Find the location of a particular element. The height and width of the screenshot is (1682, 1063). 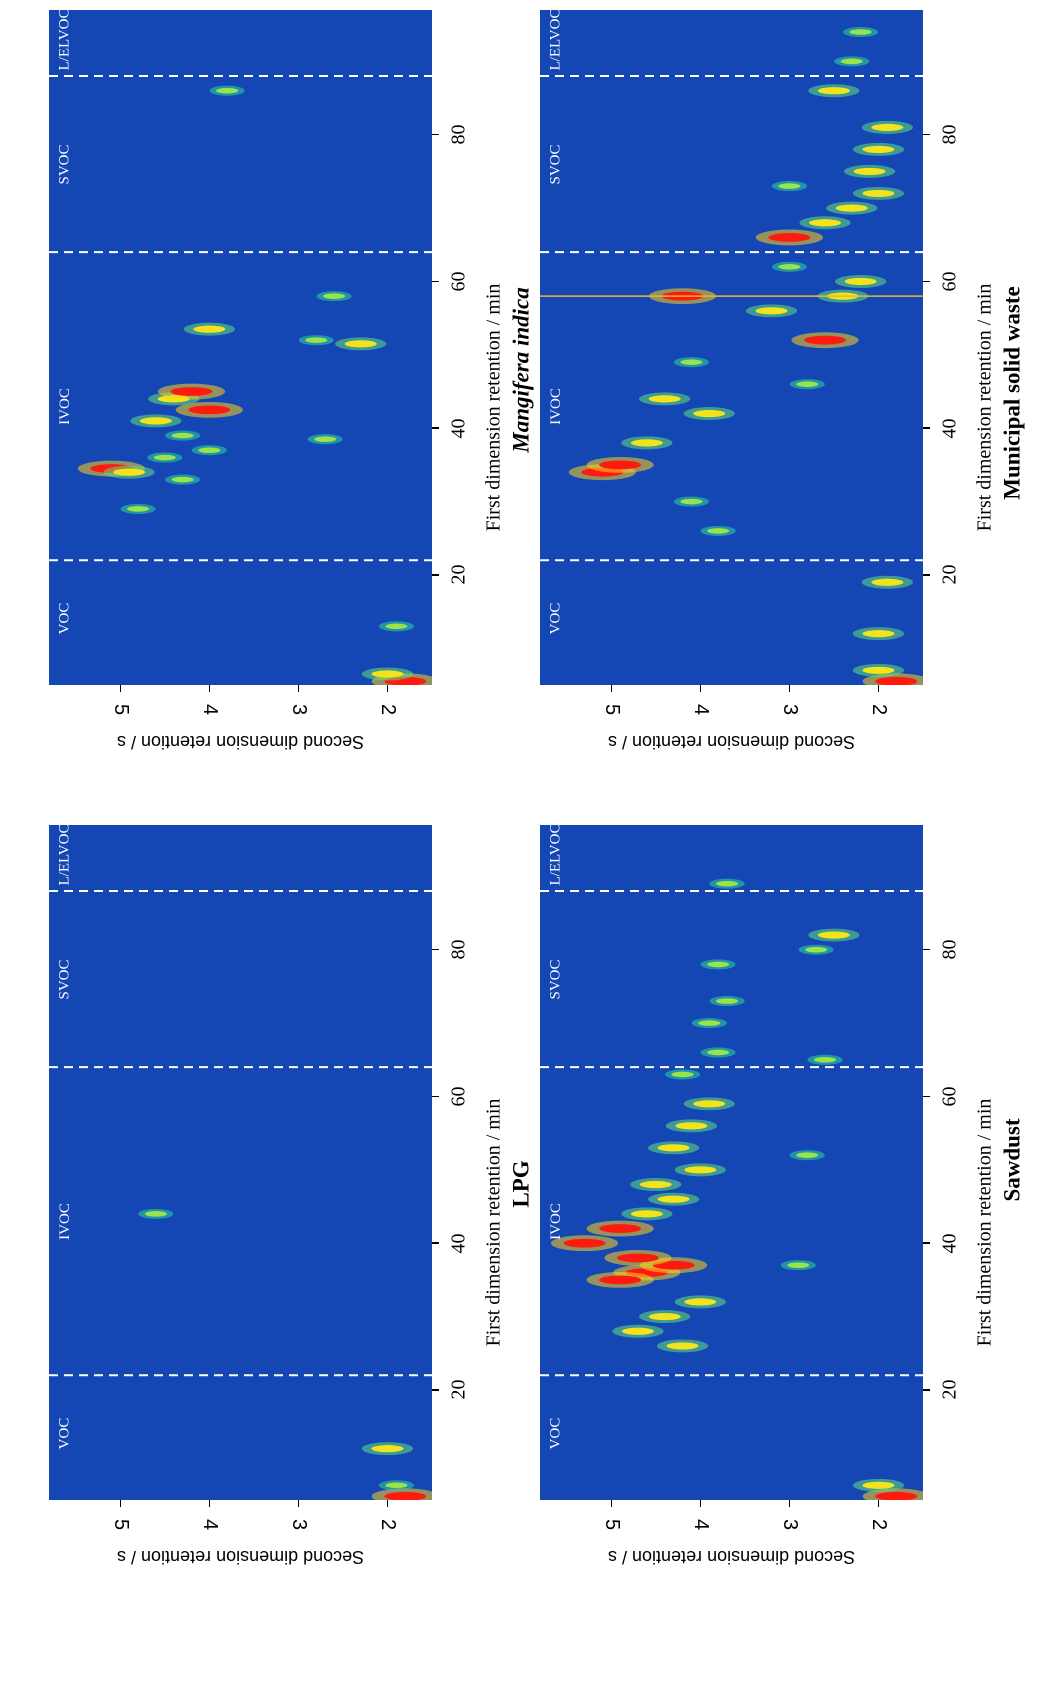

panel-title: Mangifera indica is located at coordinates (521, 370).